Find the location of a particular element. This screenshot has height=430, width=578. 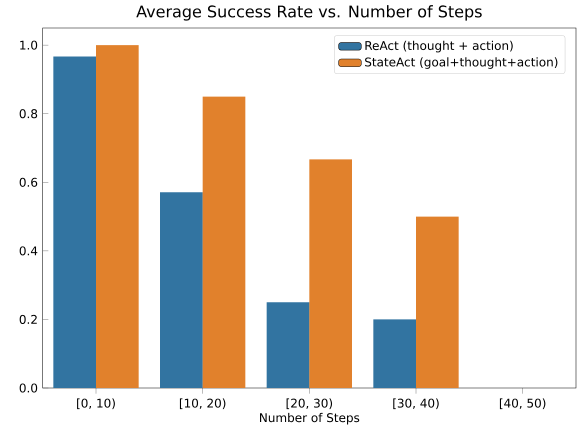

y-tick-label: 0.4 is located at coordinates (29, 251).